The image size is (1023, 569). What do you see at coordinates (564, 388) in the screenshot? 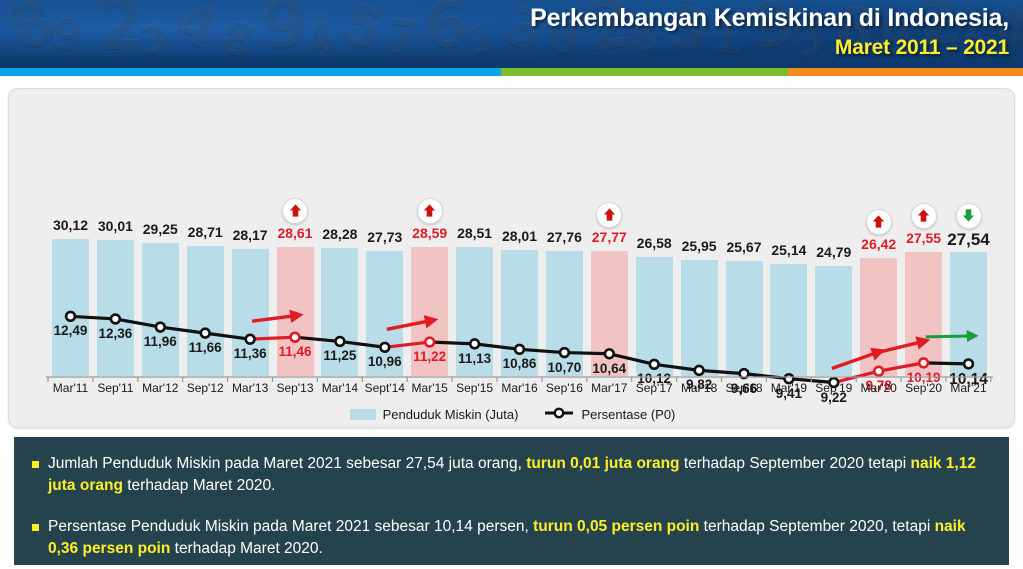
I see `x-axis-label: Sep'16` at bounding box center [564, 388].